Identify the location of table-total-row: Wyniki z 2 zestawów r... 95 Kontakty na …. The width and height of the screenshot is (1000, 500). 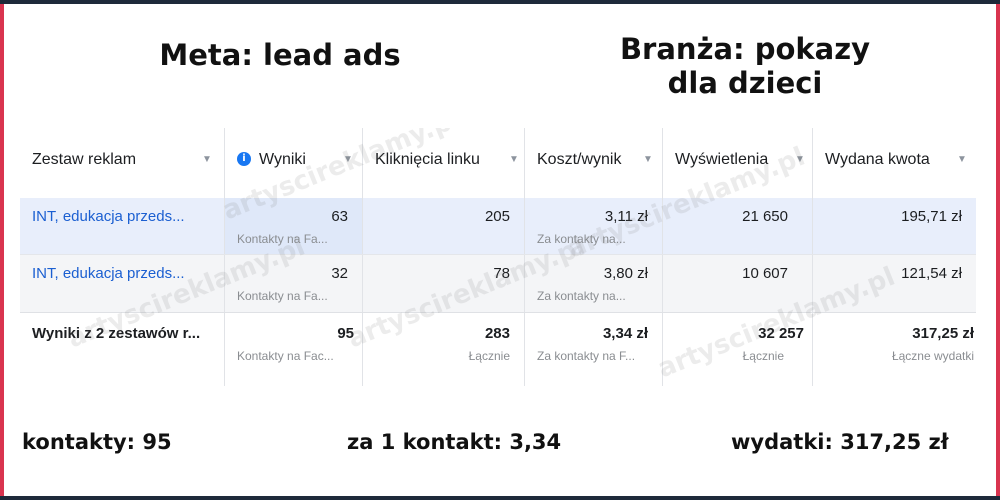
(498, 349).